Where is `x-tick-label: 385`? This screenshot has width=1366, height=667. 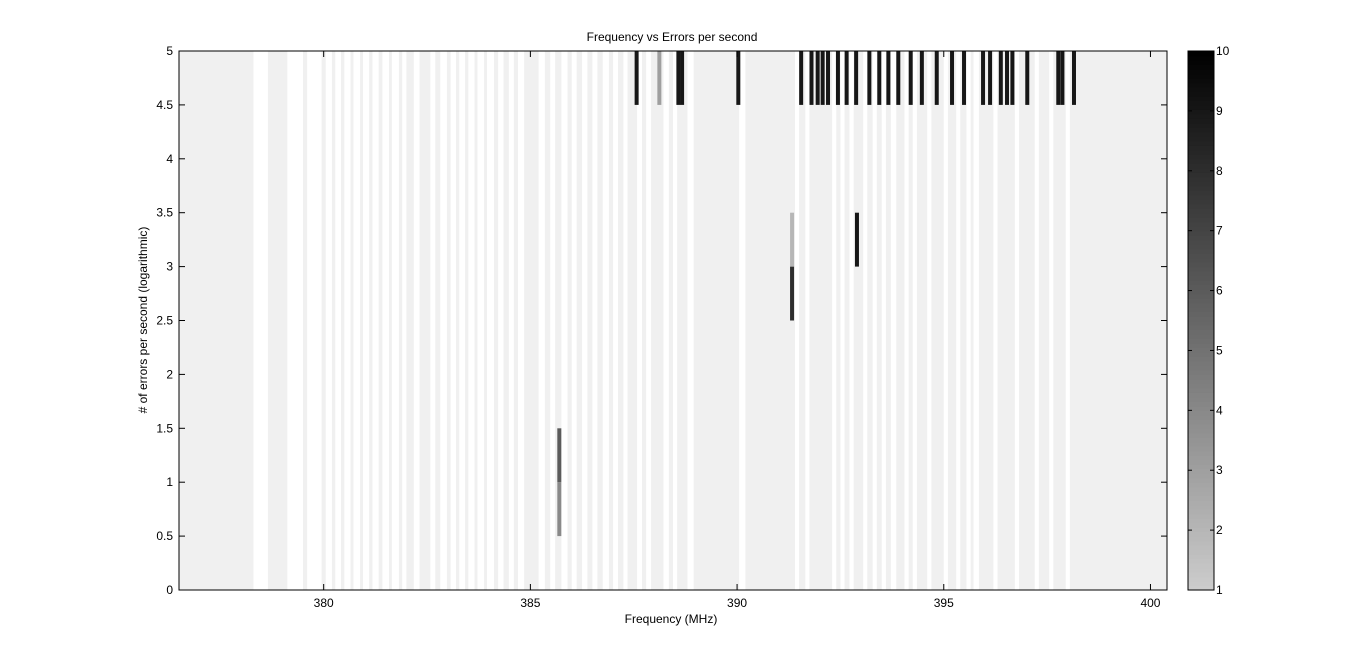 x-tick-label: 385 is located at coordinates (530, 603).